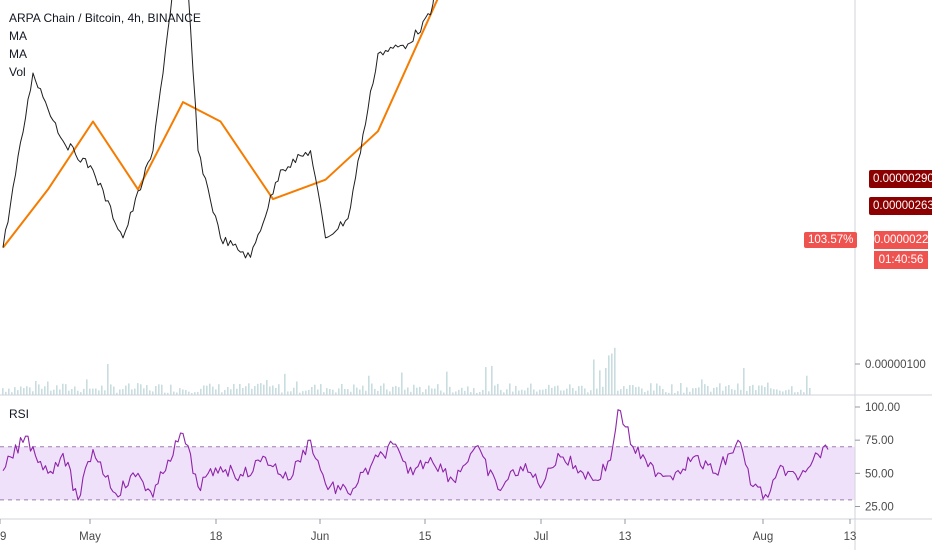 The image size is (932, 550). Describe the element at coordinates (427, 473) in the screenshot. I see `rsi-band-fill` at that location.